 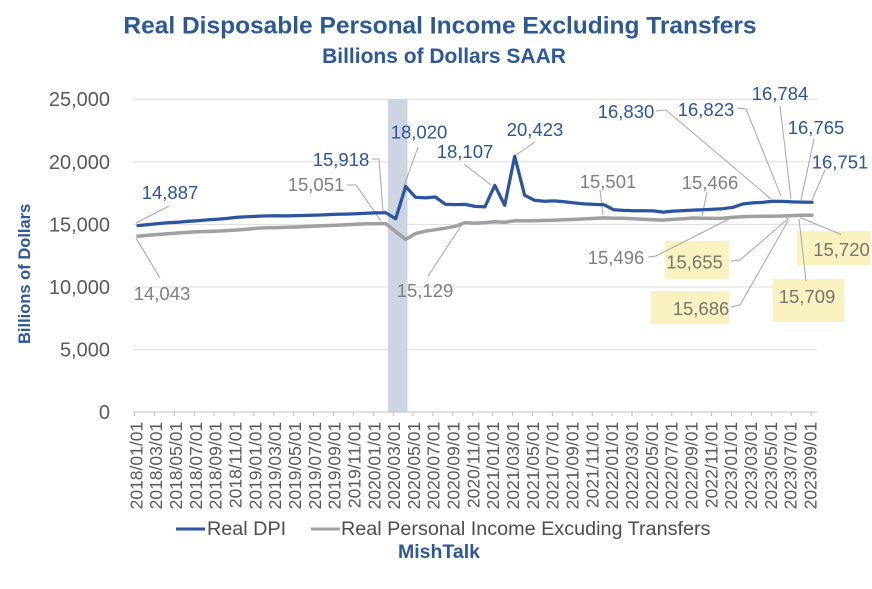 What do you see at coordinates (553, 466) in the screenshot?
I see `svg-text: 2021/07/01` at bounding box center [553, 466].